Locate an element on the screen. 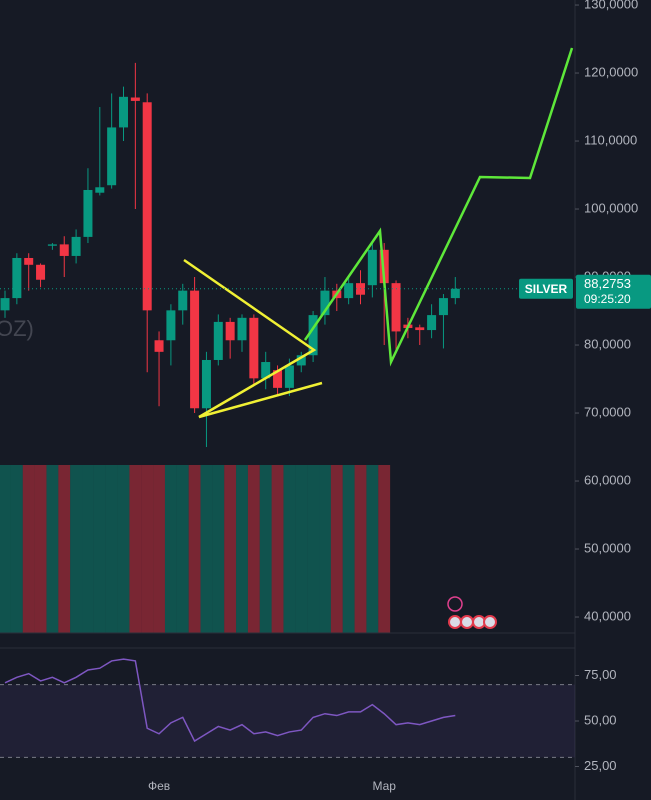  y-tick-label: 75,00 is located at coordinates (600, 674).